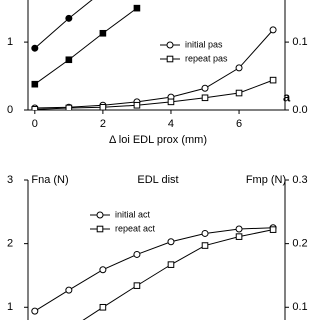 This screenshot has height=320, width=320. What do you see at coordinates (35, 124) in the screenshot?
I see `x-tick-label: 0` at bounding box center [35, 124].